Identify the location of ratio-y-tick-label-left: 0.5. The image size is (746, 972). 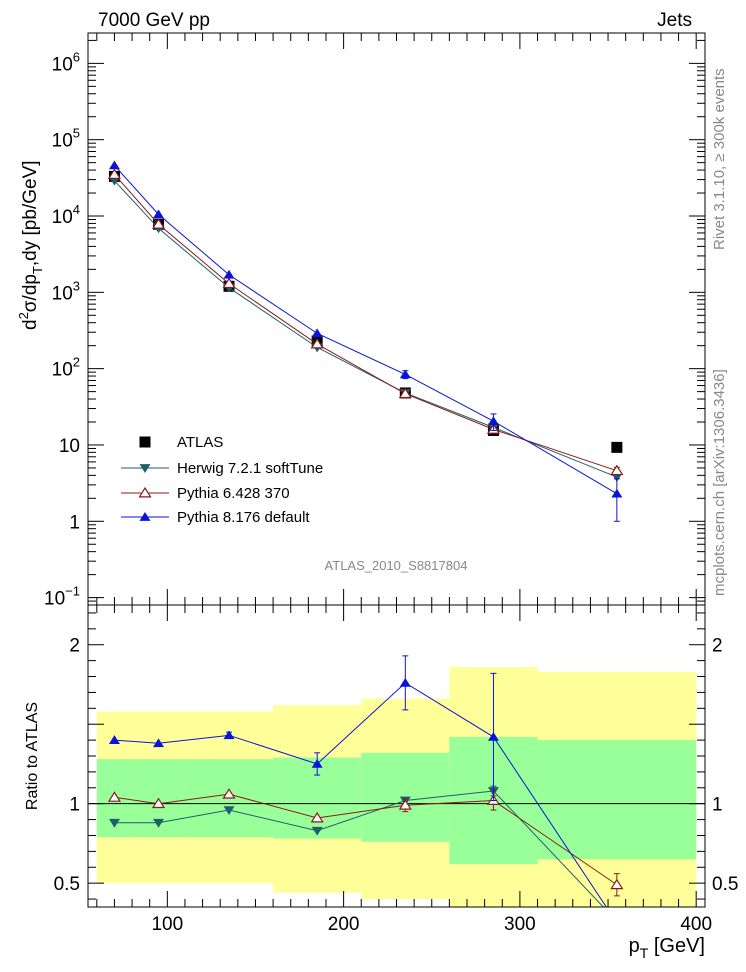
(67, 884).